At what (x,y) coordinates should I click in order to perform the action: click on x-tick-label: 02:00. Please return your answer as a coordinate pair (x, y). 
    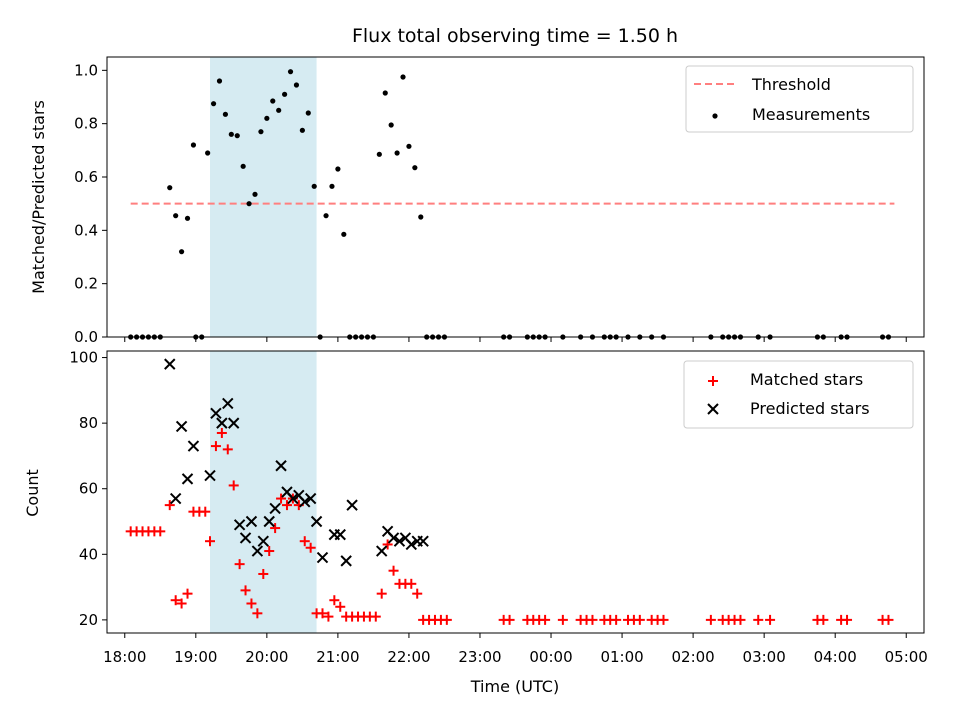
    Looking at the image, I should click on (692, 657).